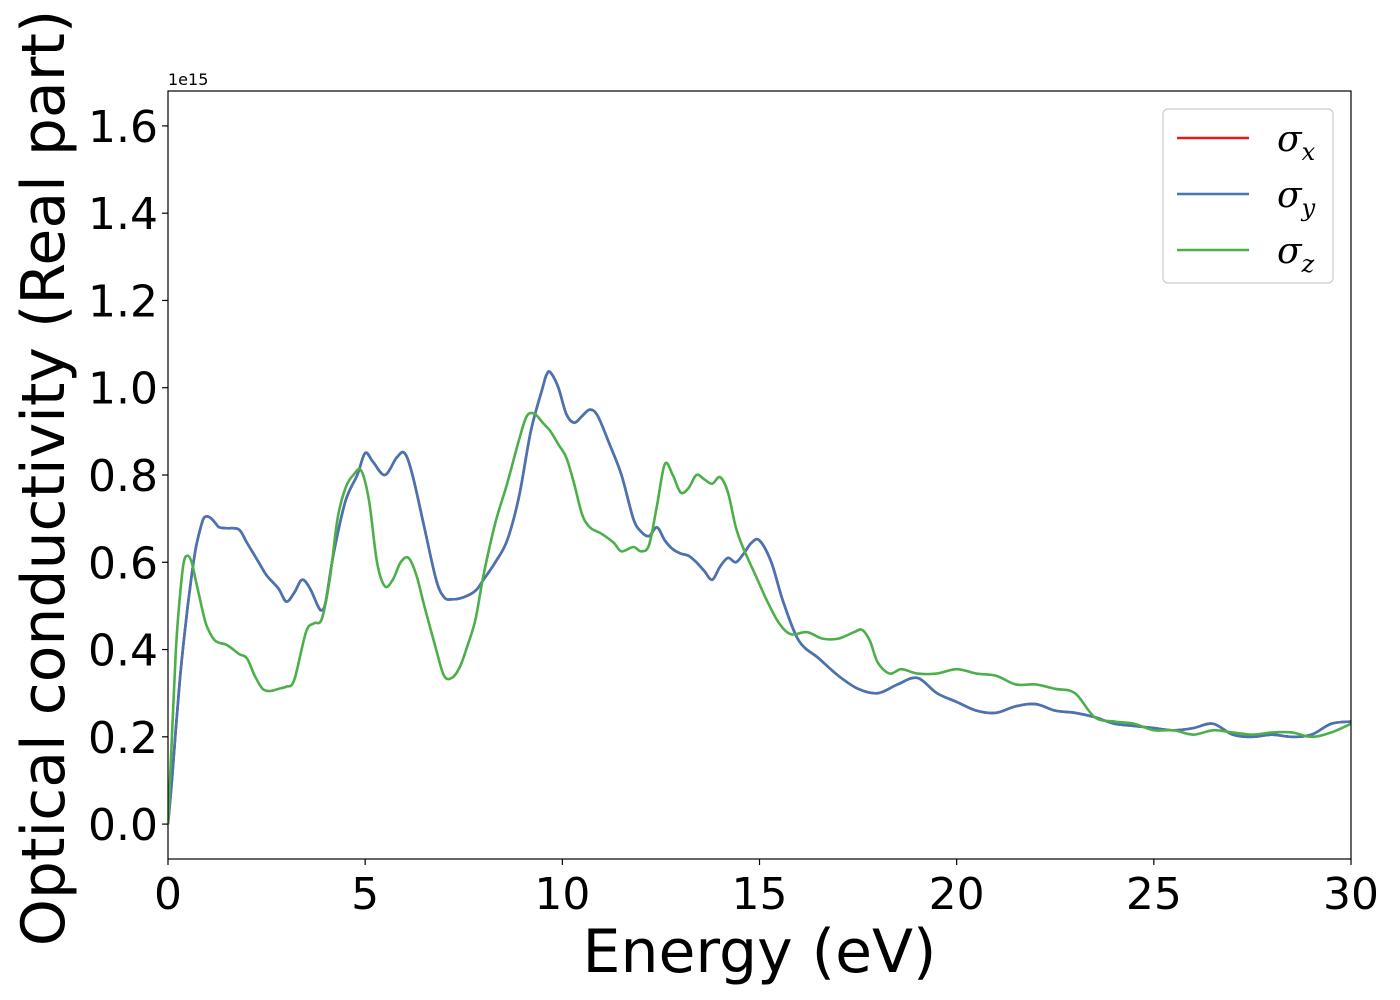 The image size is (1400, 1000). Describe the element at coordinates (562, 894) in the screenshot. I see `x-tick-label: 10` at that location.